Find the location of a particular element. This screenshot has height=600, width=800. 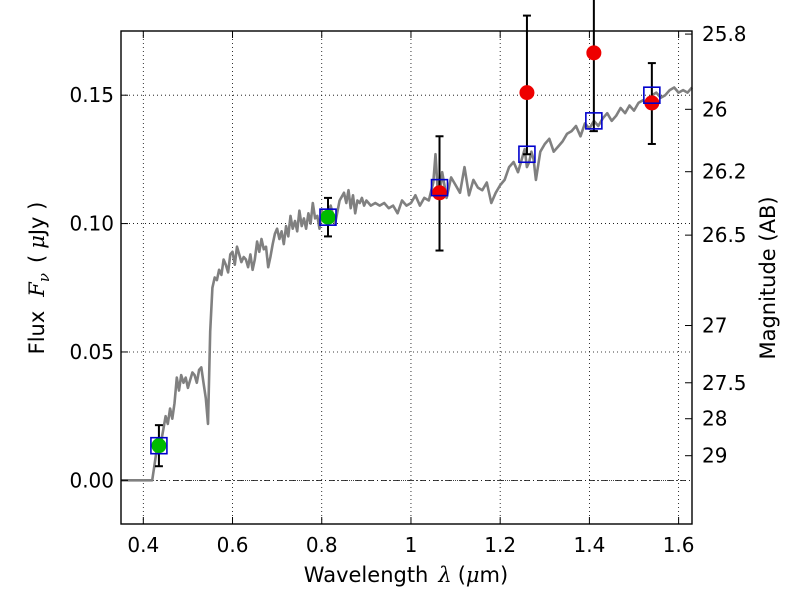

right-tick-label: 26.5 is located at coordinates (724, 235).